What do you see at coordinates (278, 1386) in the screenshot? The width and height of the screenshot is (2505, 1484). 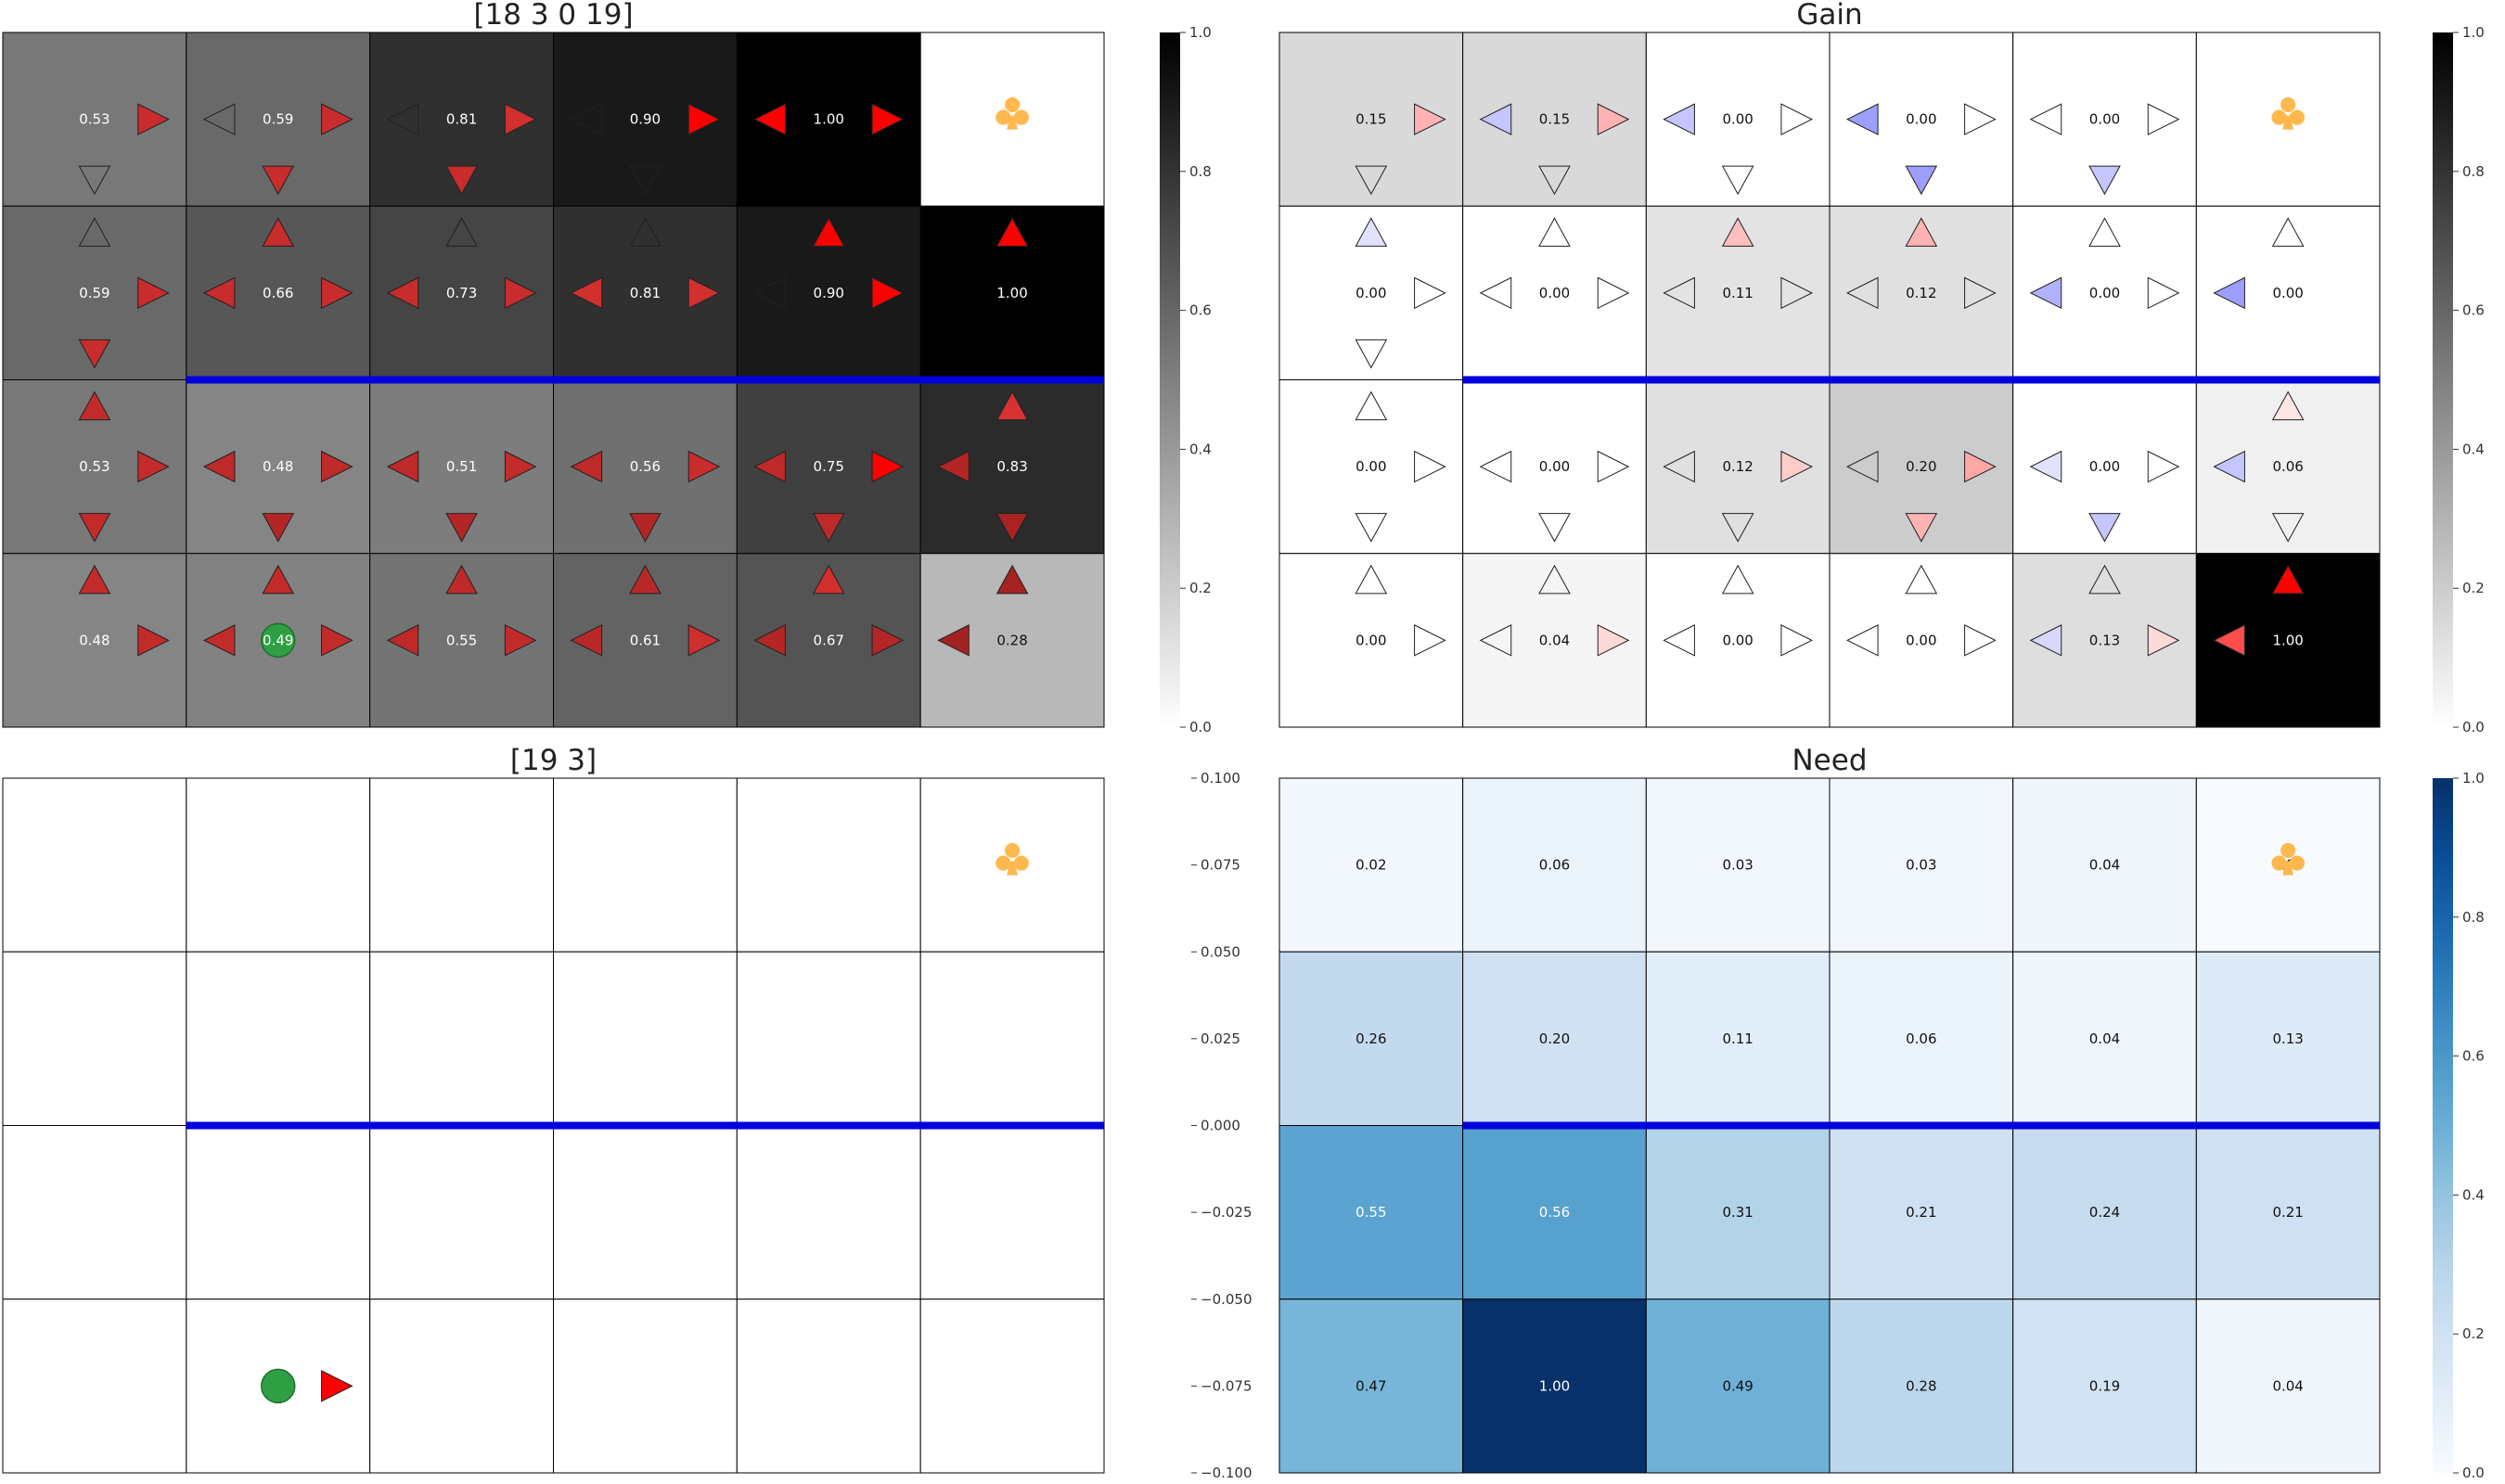 I see `agent-circle-icon` at bounding box center [278, 1386].